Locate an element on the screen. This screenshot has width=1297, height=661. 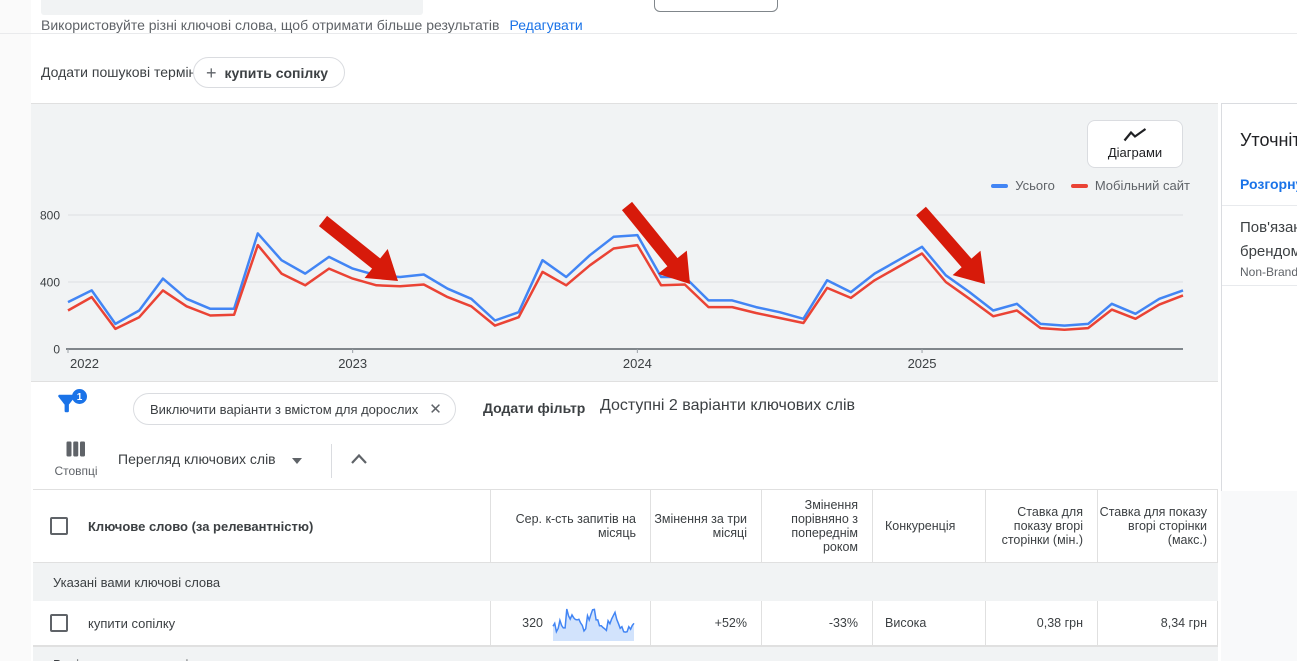
header-avg-searches: Сер. к-сть запитів на місяць is located at coordinates (570, 526).